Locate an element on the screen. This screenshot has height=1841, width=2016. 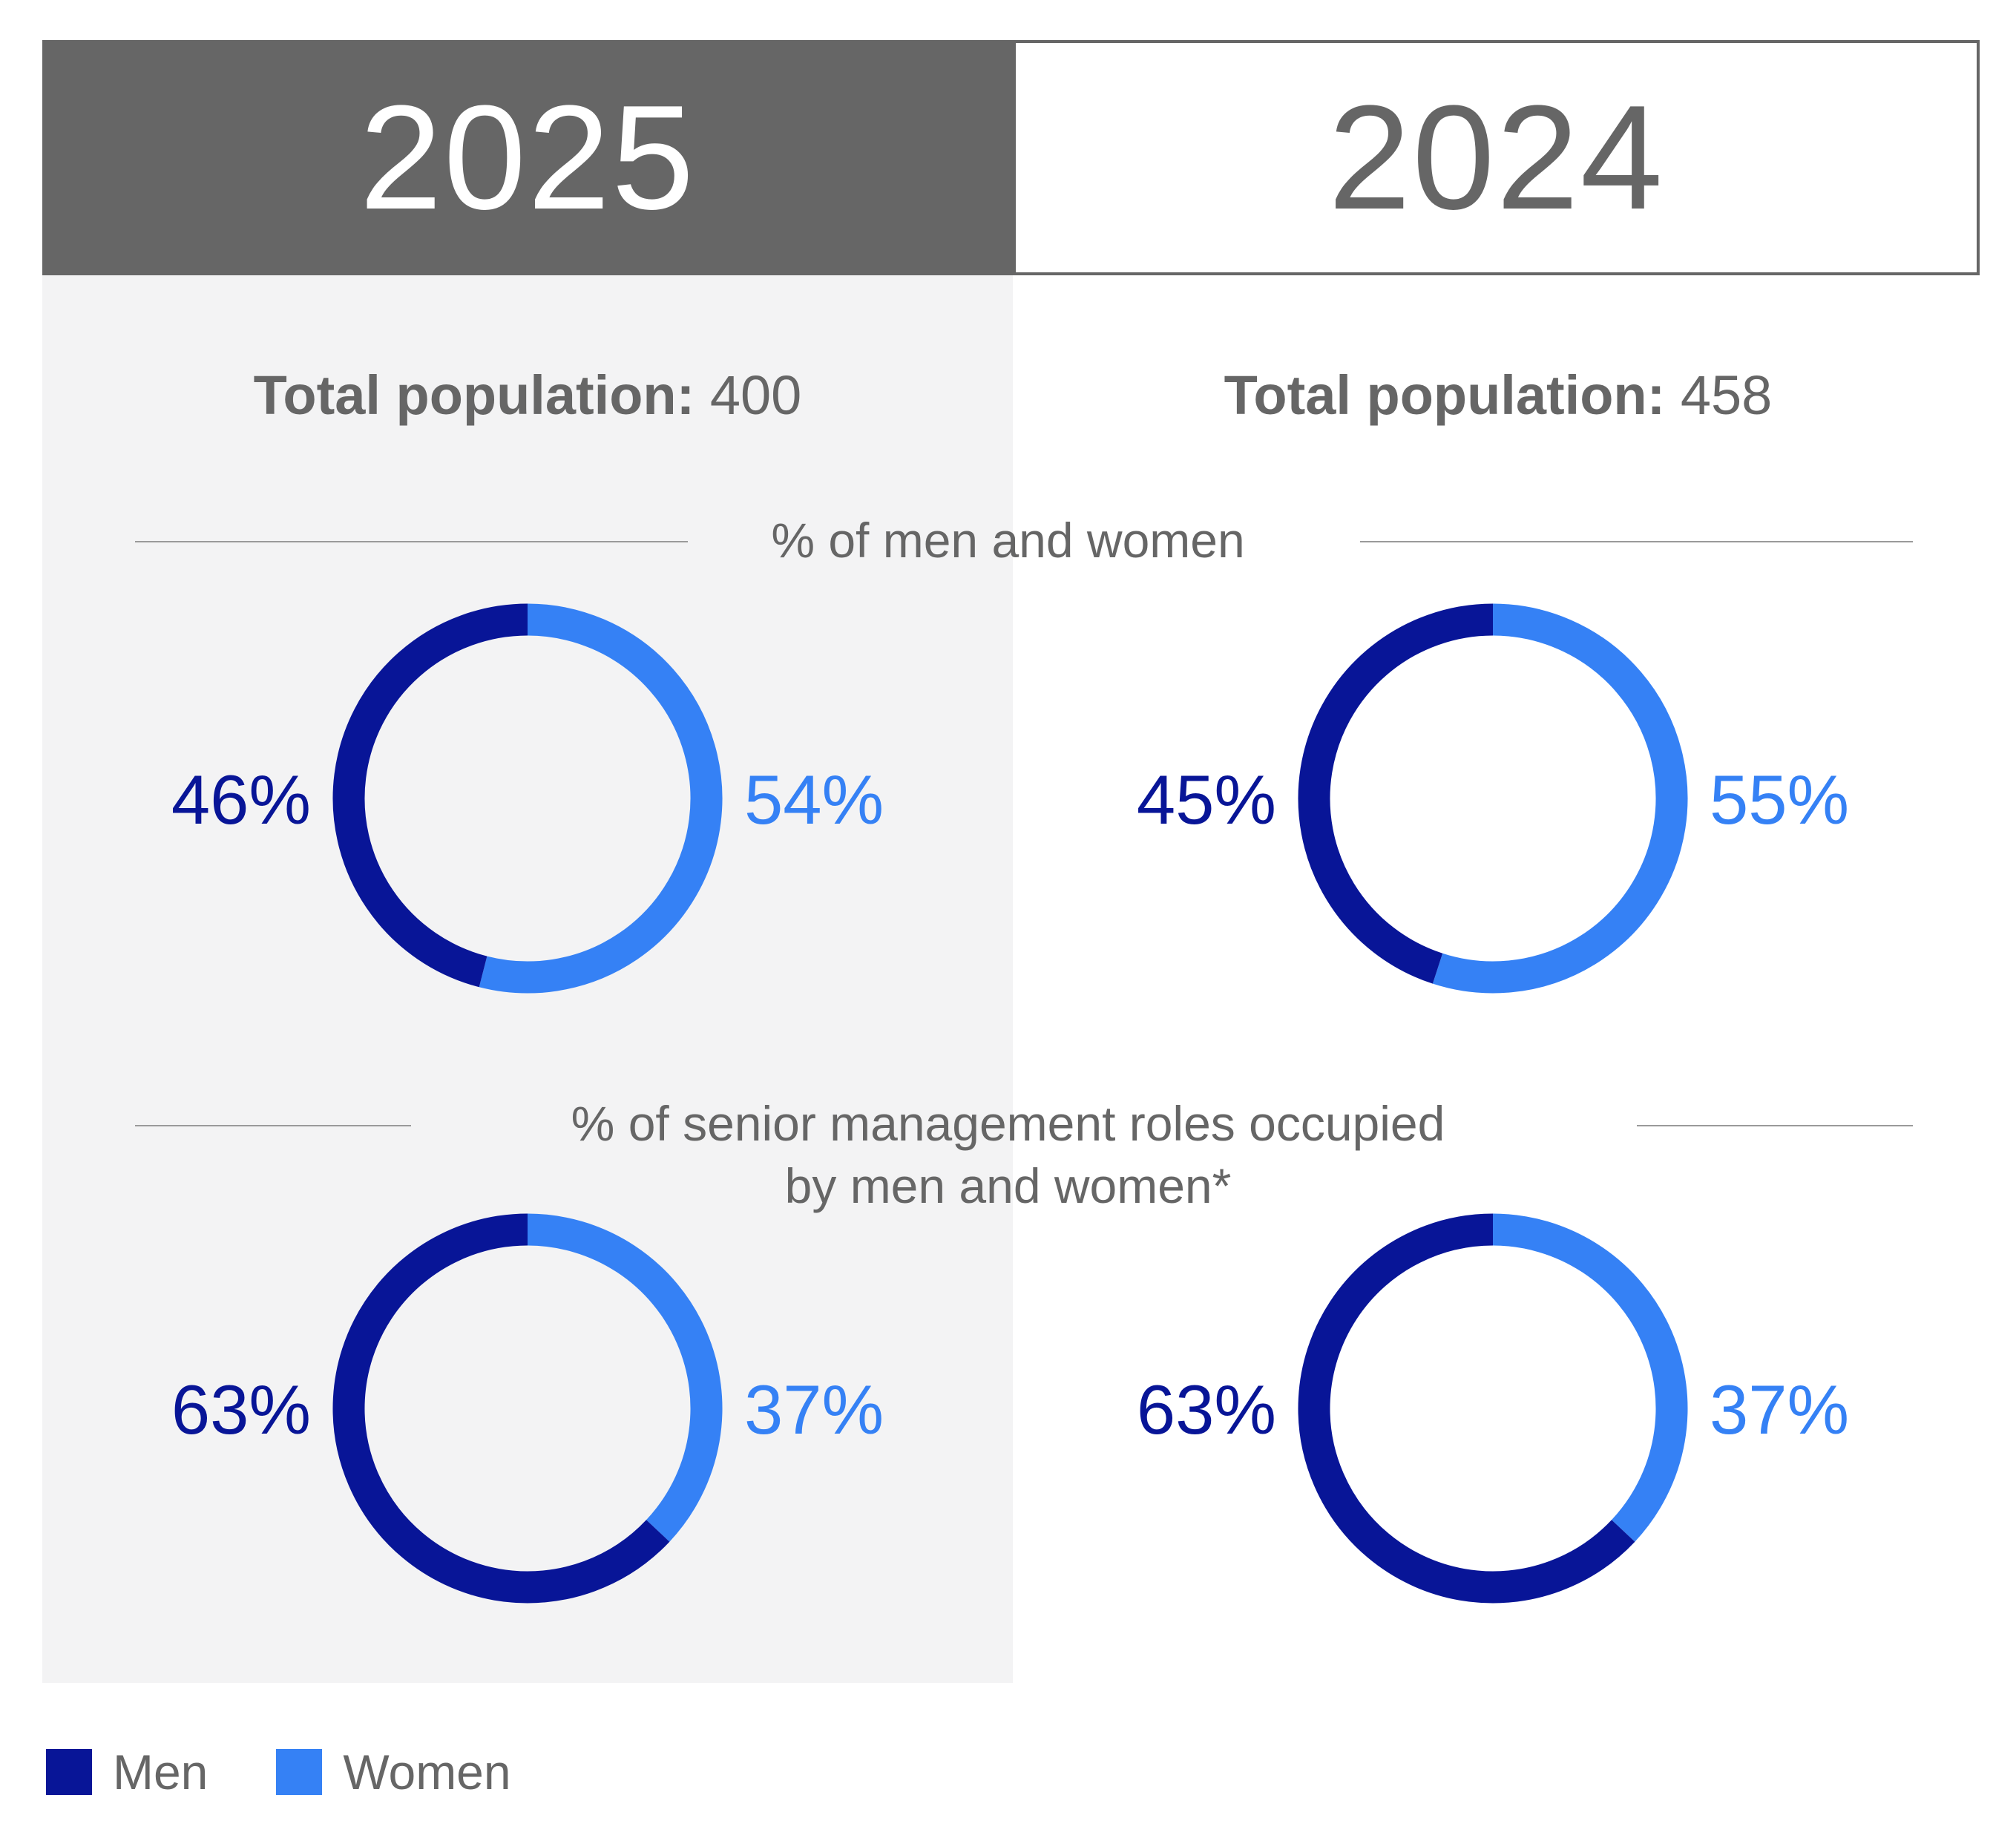
donut-chart-2025-senior-management: 63% 37% is located at coordinates (527, 1408).